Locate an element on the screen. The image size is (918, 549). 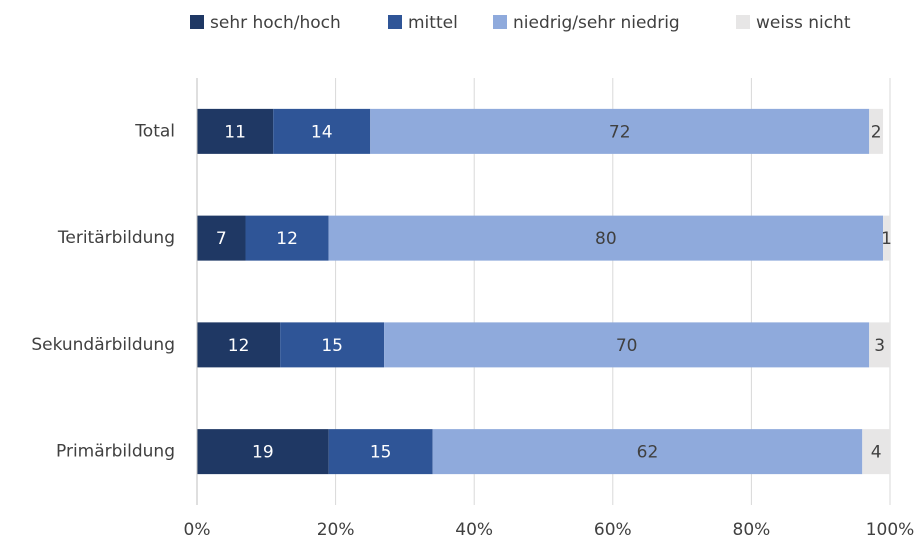
data-label: 62 is located at coordinates (648, 453).